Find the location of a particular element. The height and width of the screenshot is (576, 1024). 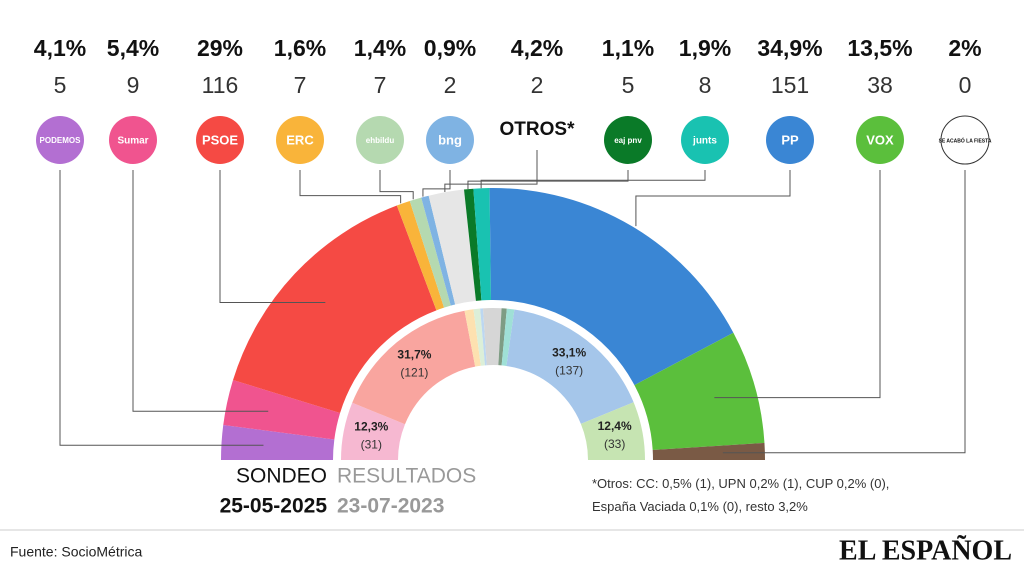

party-logo-text: PSOE is located at coordinates (220, 139).